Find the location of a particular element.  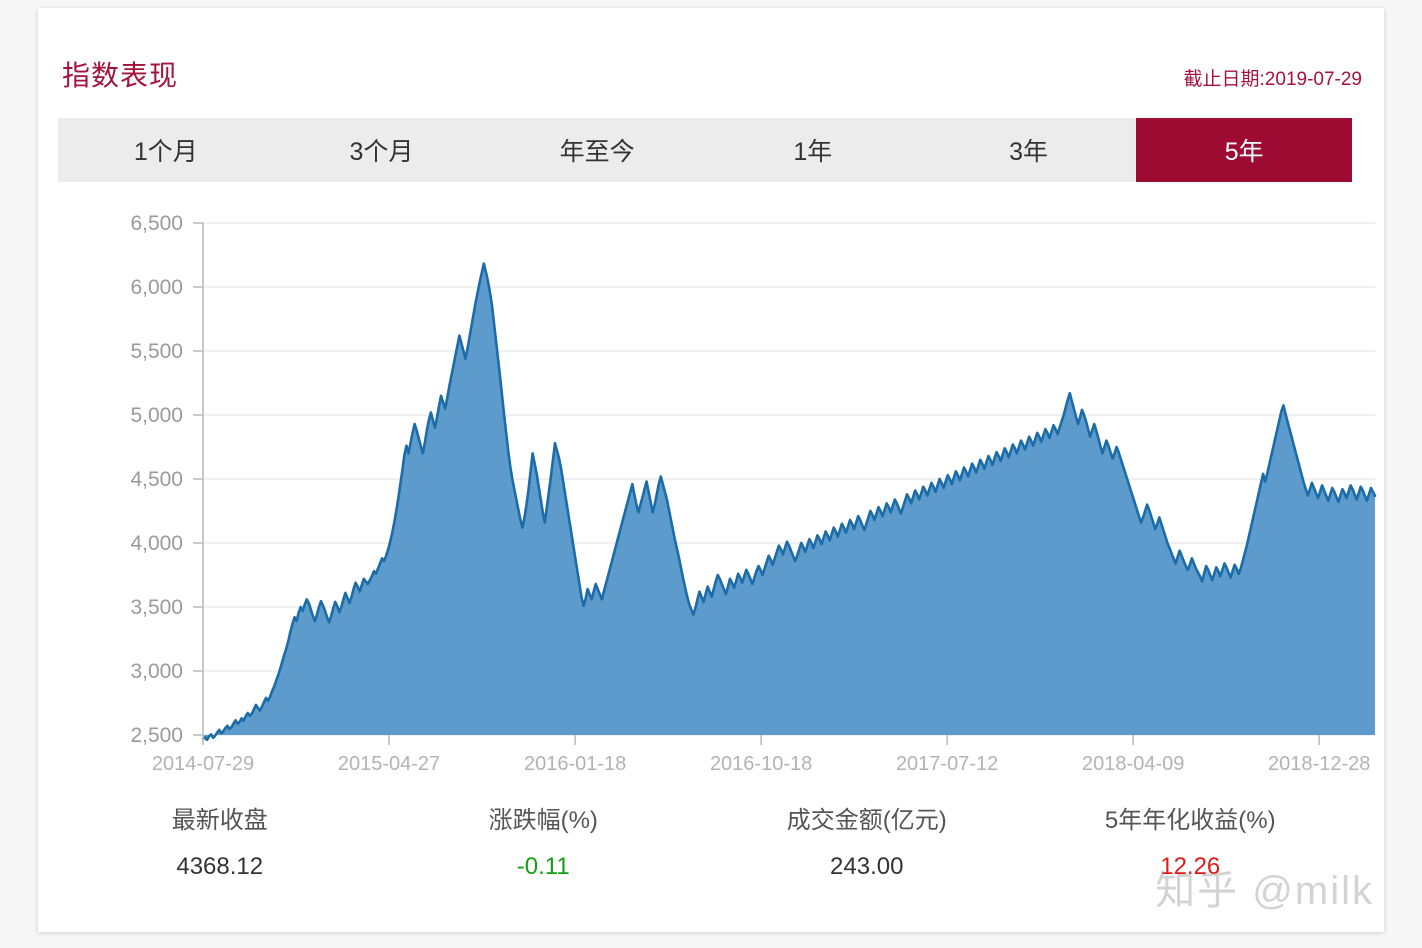

stat-value-0: 4368.12 is located at coordinates (220, 867).